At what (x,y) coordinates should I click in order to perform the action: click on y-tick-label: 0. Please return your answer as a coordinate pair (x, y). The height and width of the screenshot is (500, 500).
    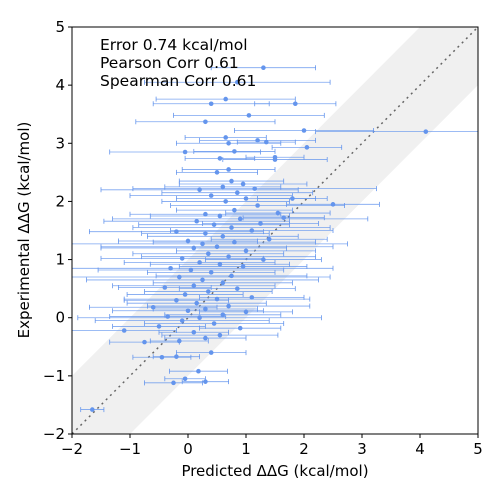
    Looking at the image, I should click on (60, 318).